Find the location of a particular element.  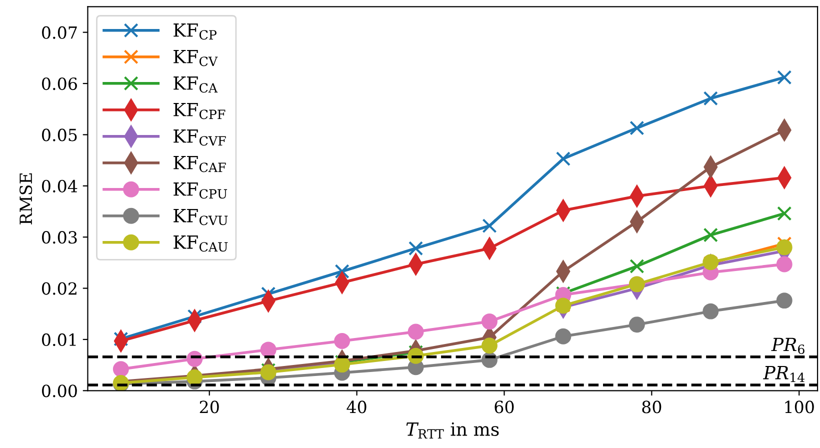

legend-label: KF$_{CAF}$ is located at coordinates (200, 164).